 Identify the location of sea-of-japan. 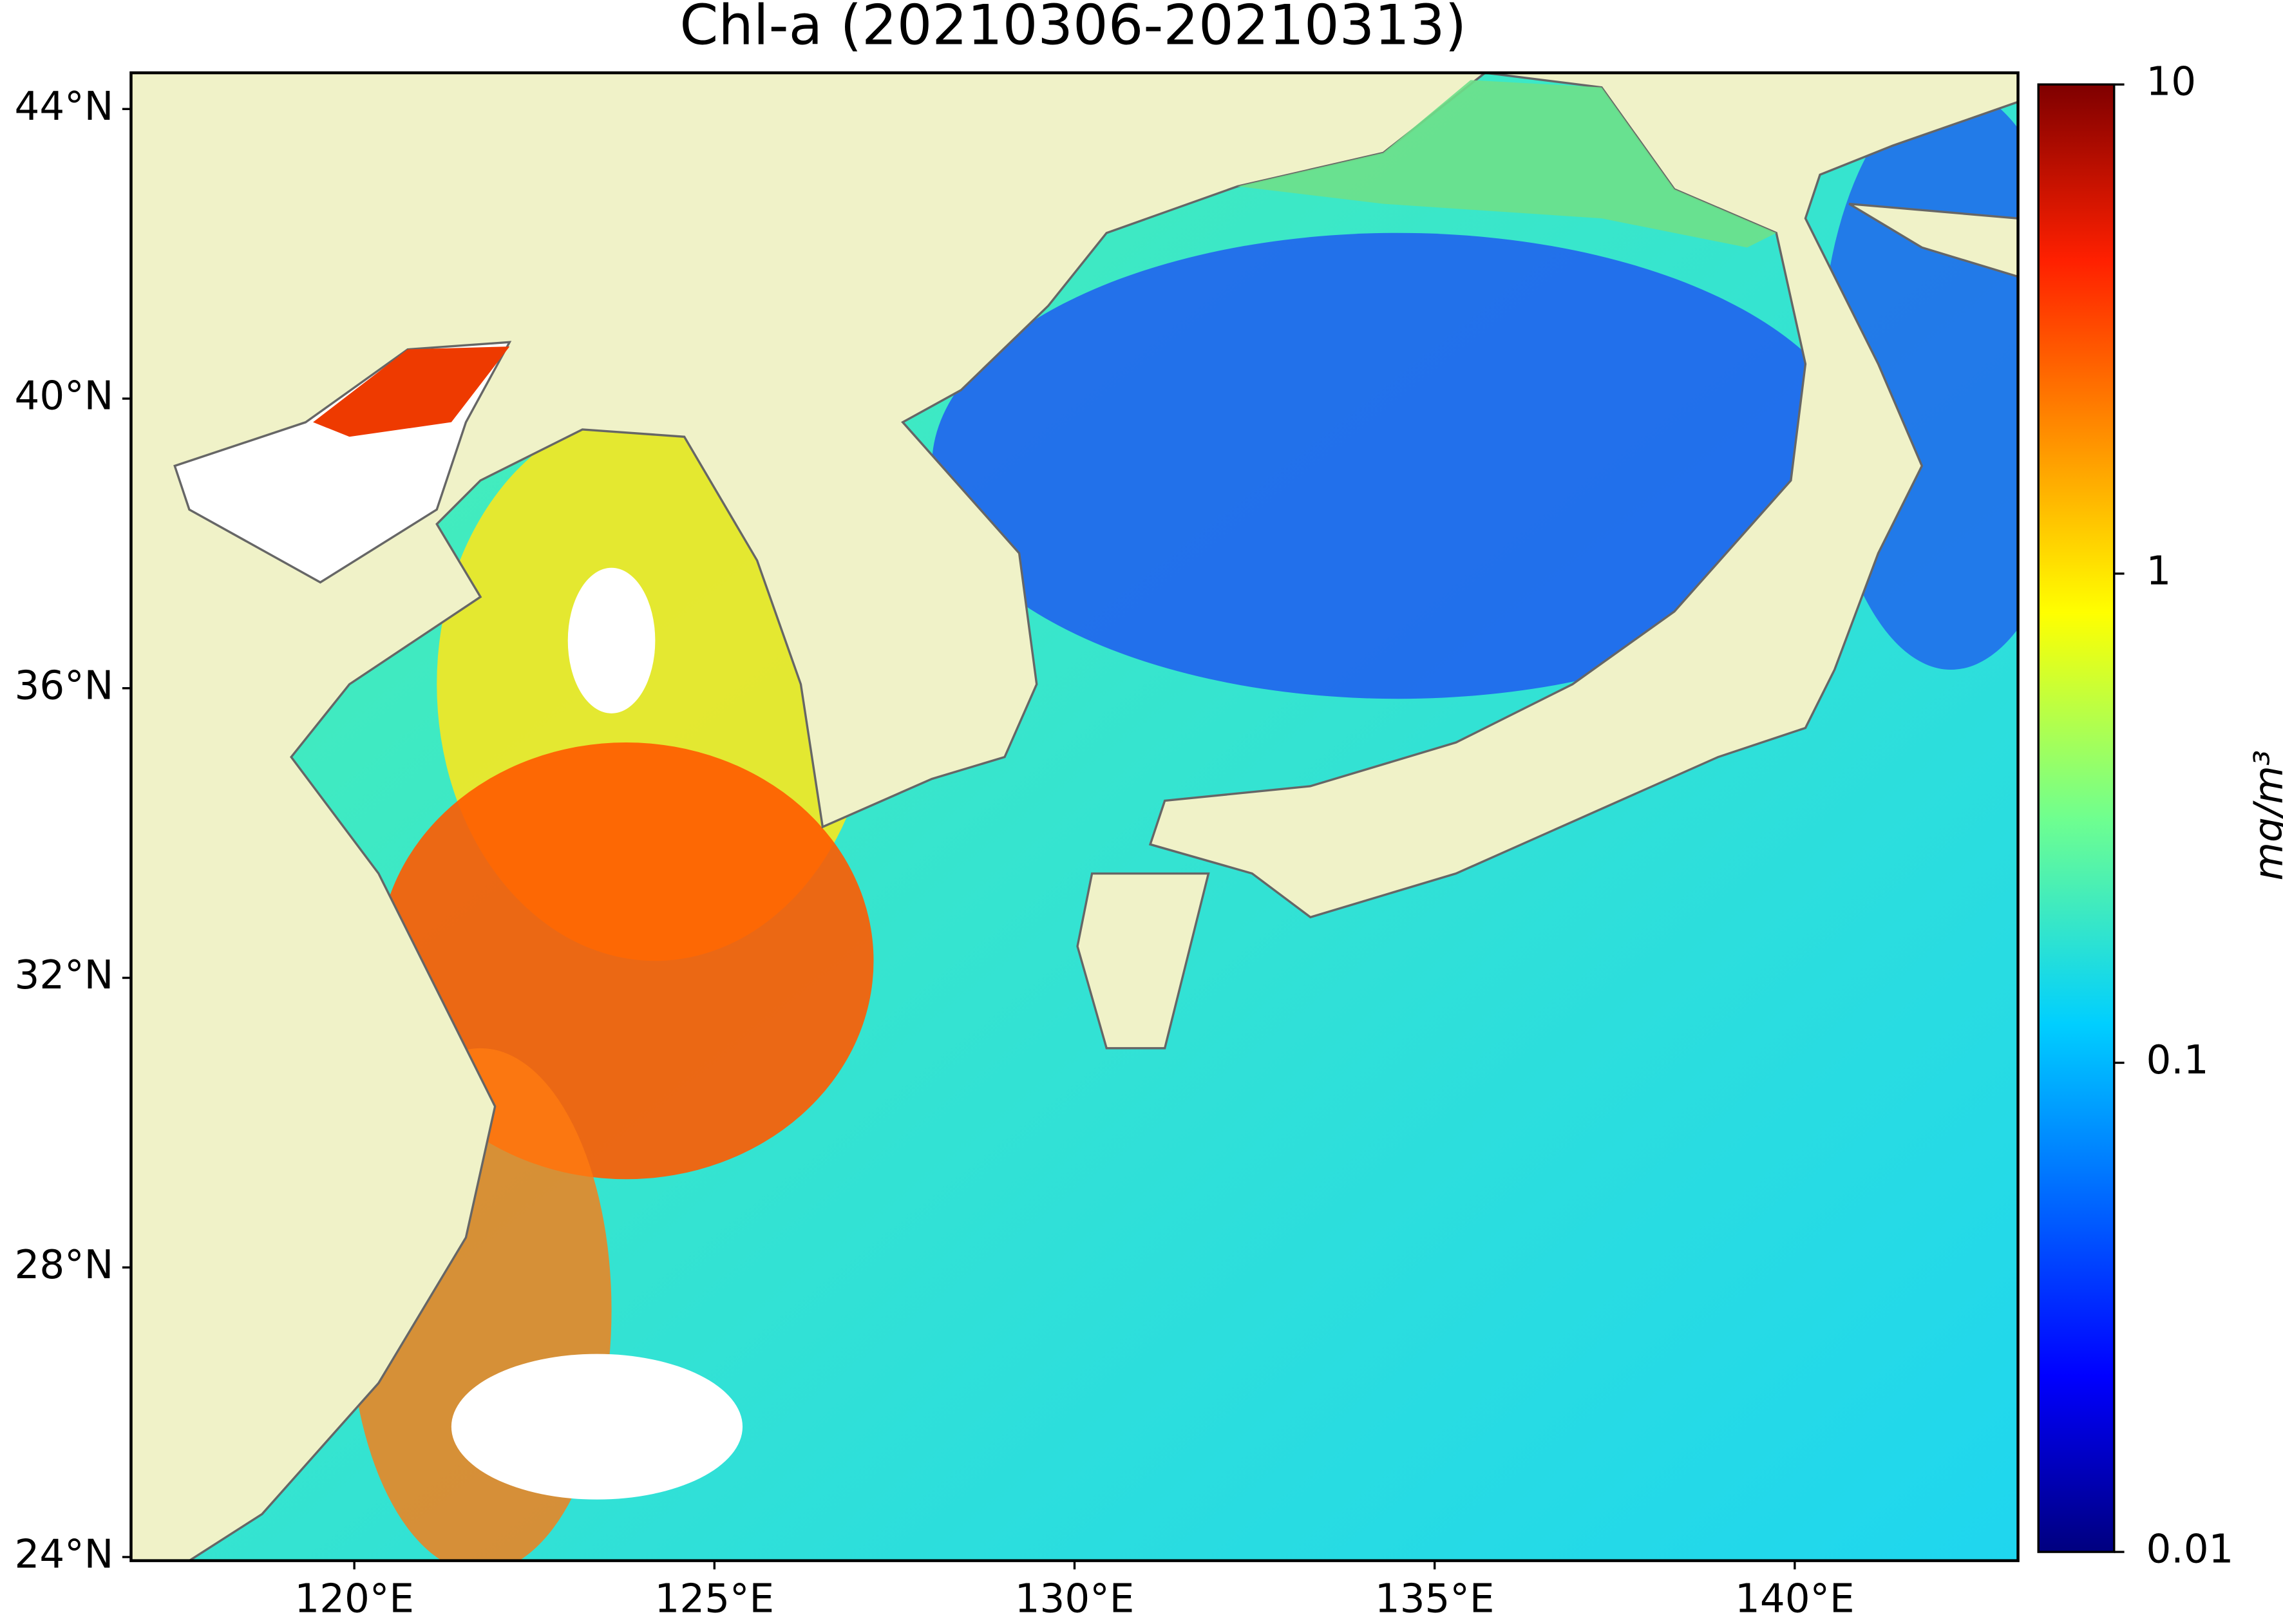
(1397, 466).